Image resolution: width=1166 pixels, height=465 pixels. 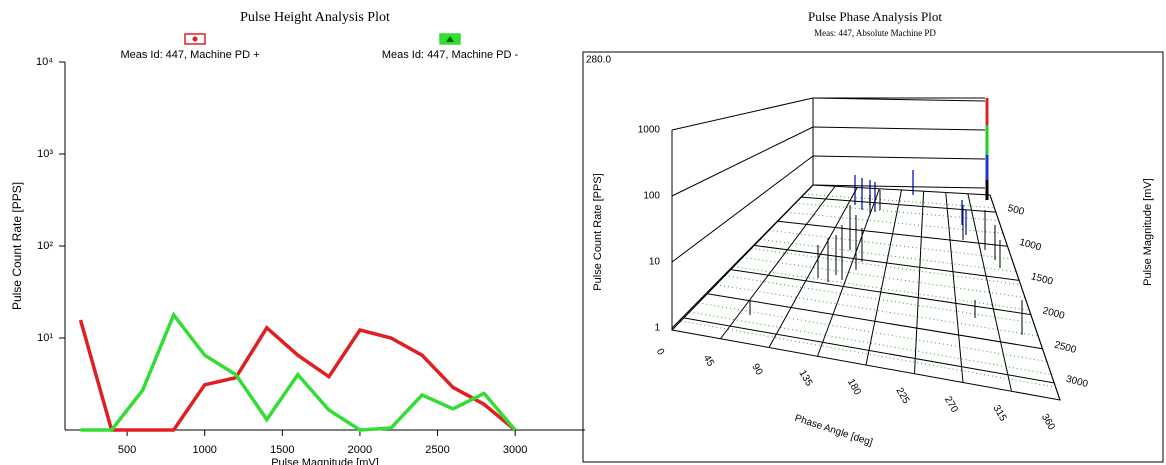 What do you see at coordinates (1148, 232) in the screenshot?
I see `z-axis-label: Pulse Magnitude [mV]` at bounding box center [1148, 232].